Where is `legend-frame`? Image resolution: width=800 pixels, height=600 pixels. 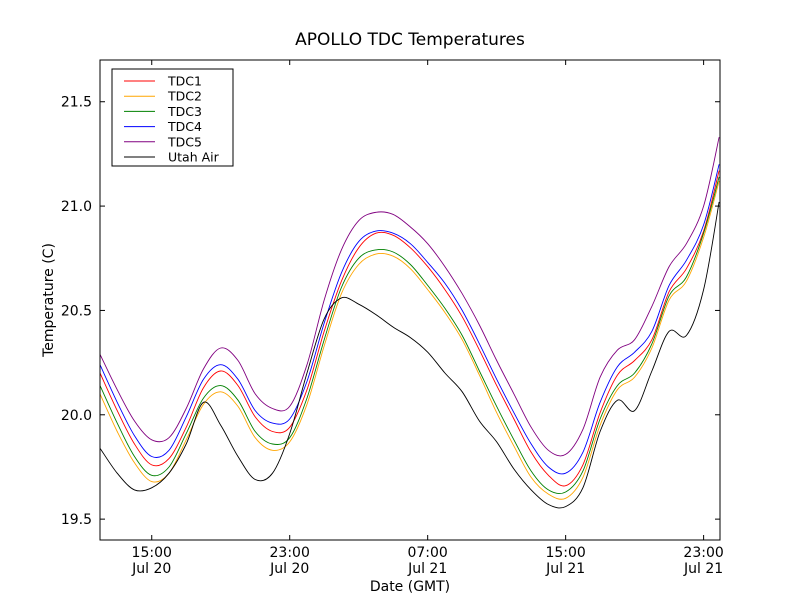
legend-frame is located at coordinates (172, 117).